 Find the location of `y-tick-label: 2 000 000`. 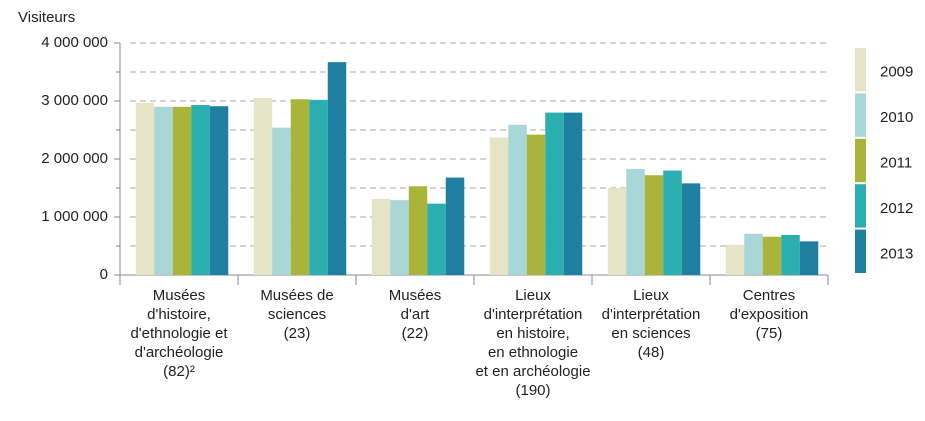

y-tick-label: 2 000 000 is located at coordinates (74, 158).